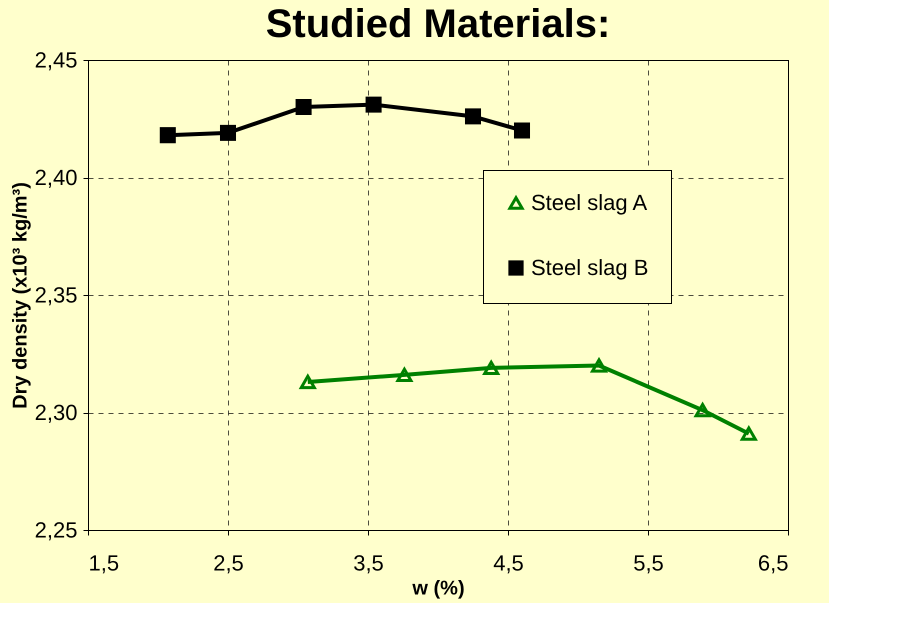  What do you see at coordinates (368, 563) in the screenshot?
I see `x-tick-label: 3,5` at bounding box center [368, 563].